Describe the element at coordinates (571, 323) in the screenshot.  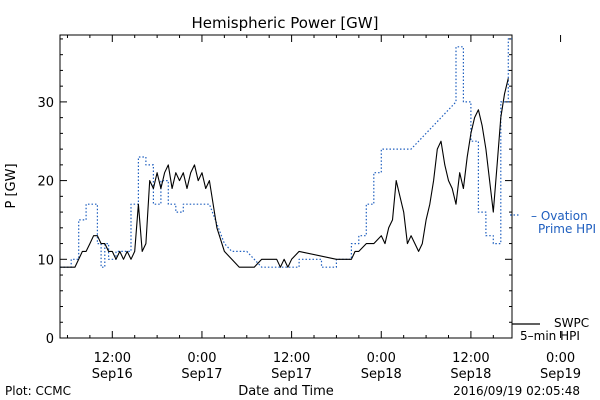
I see `legend-swpc-label: SWPC` at that location.